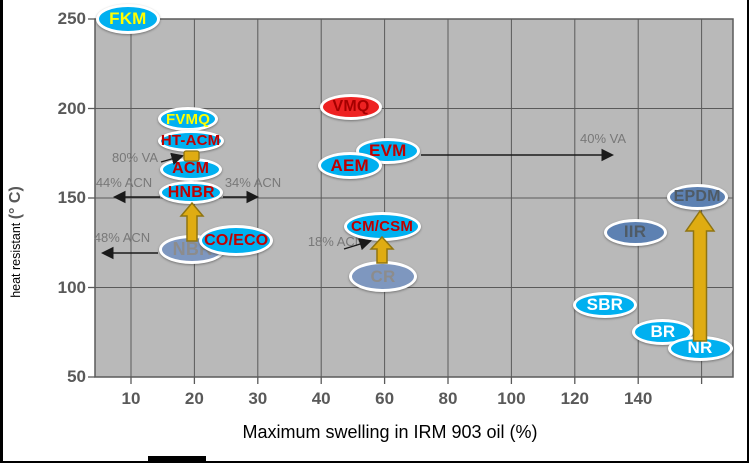  I want to click on annotation-label: 80% VA, so click(134, 157).